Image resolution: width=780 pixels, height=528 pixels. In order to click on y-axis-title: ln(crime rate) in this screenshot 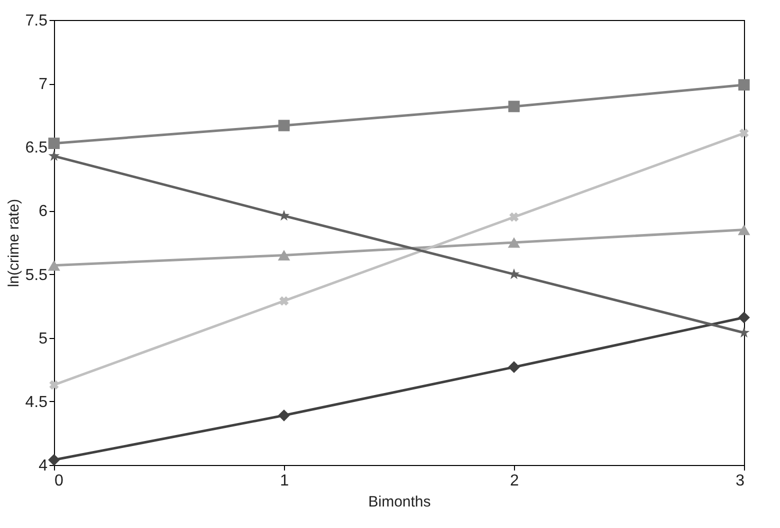, I will do `click(13, 243)`.